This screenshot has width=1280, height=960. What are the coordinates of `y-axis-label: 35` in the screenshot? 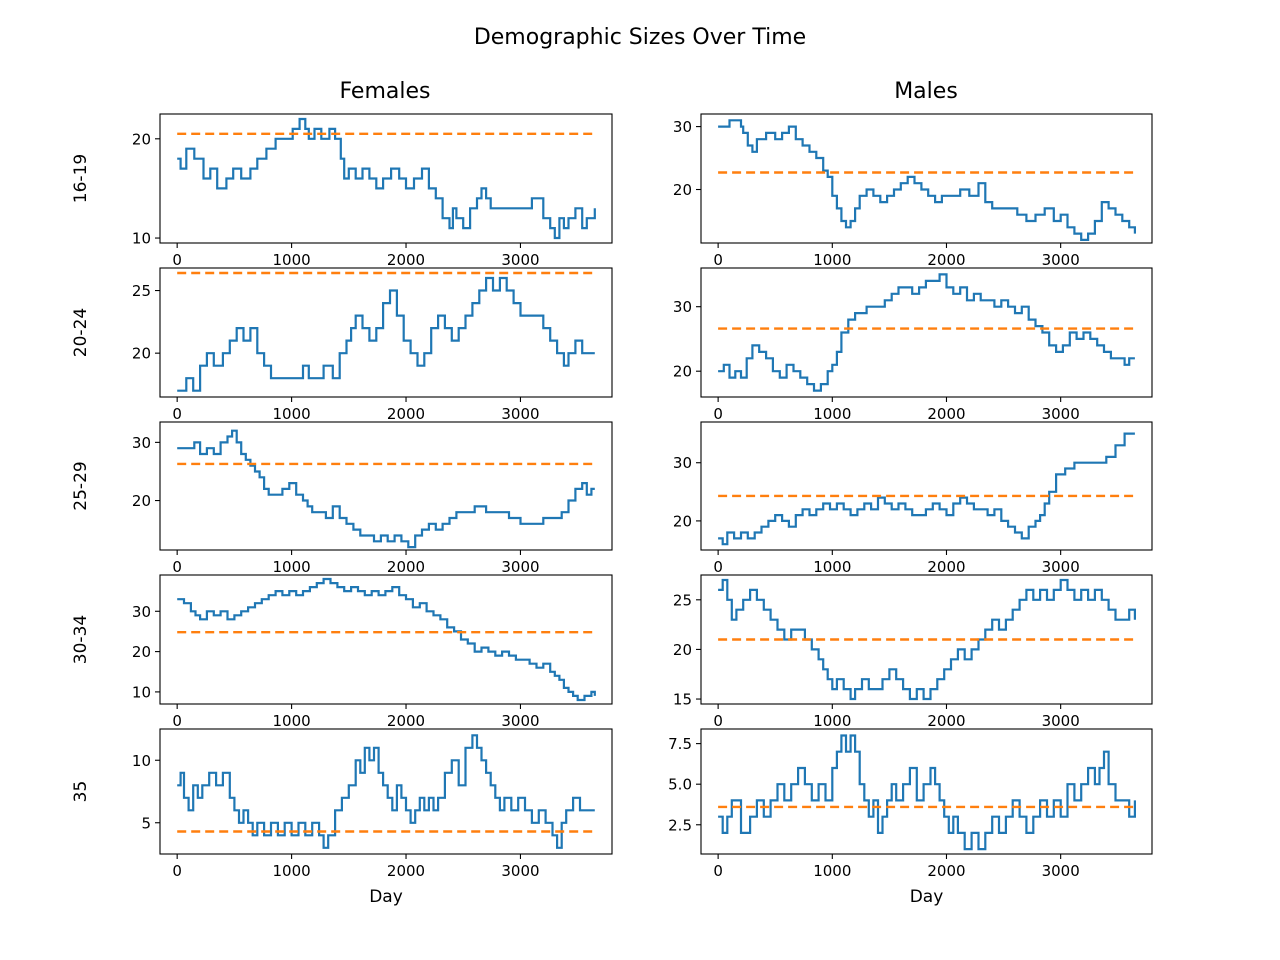 It's located at (81, 792).